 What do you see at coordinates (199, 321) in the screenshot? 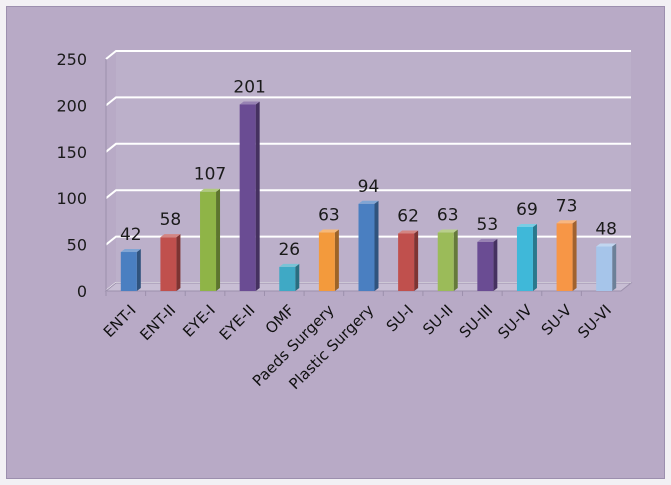
I see `x-category-label-2: EYE-I` at bounding box center [199, 321].